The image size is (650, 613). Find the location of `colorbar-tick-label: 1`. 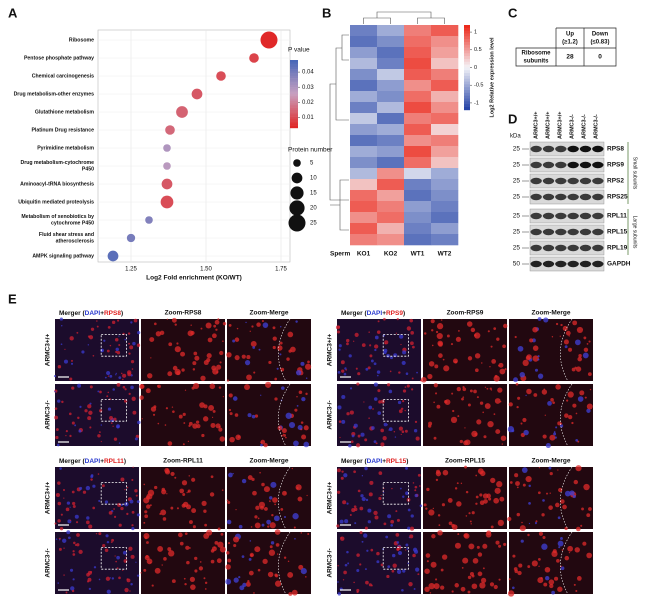

colorbar-tick-label: 1 is located at coordinates (475, 33).